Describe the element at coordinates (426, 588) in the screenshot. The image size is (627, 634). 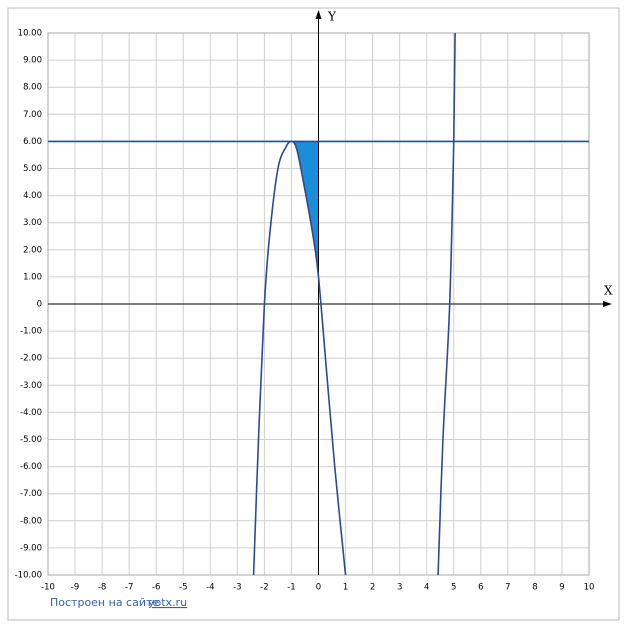
I see `x-tick-label: 4` at that location.